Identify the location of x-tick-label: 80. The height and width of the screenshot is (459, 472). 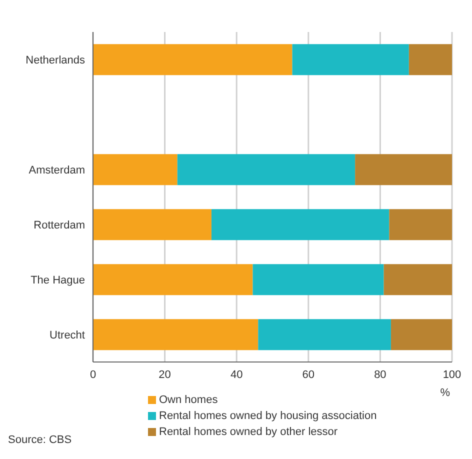
(380, 374).